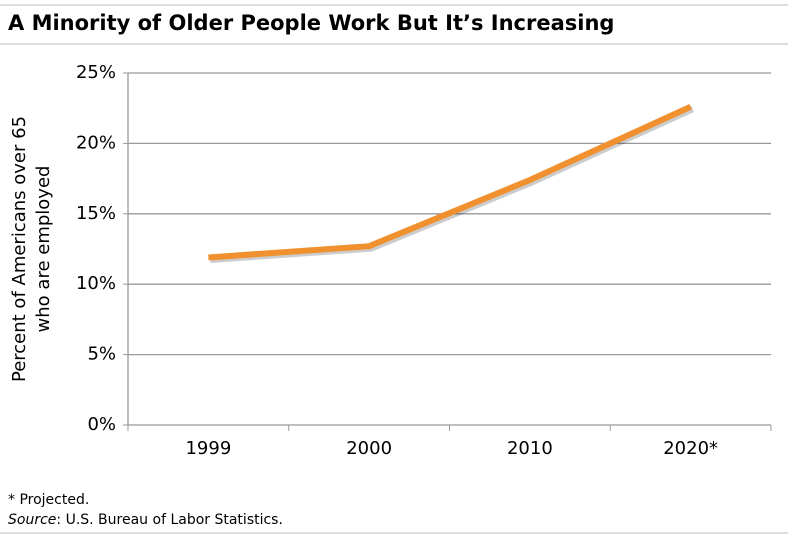 This screenshot has width=788, height=545. Describe the element at coordinates (208, 448) in the screenshot. I see `x-tick-label: 1999` at that location.